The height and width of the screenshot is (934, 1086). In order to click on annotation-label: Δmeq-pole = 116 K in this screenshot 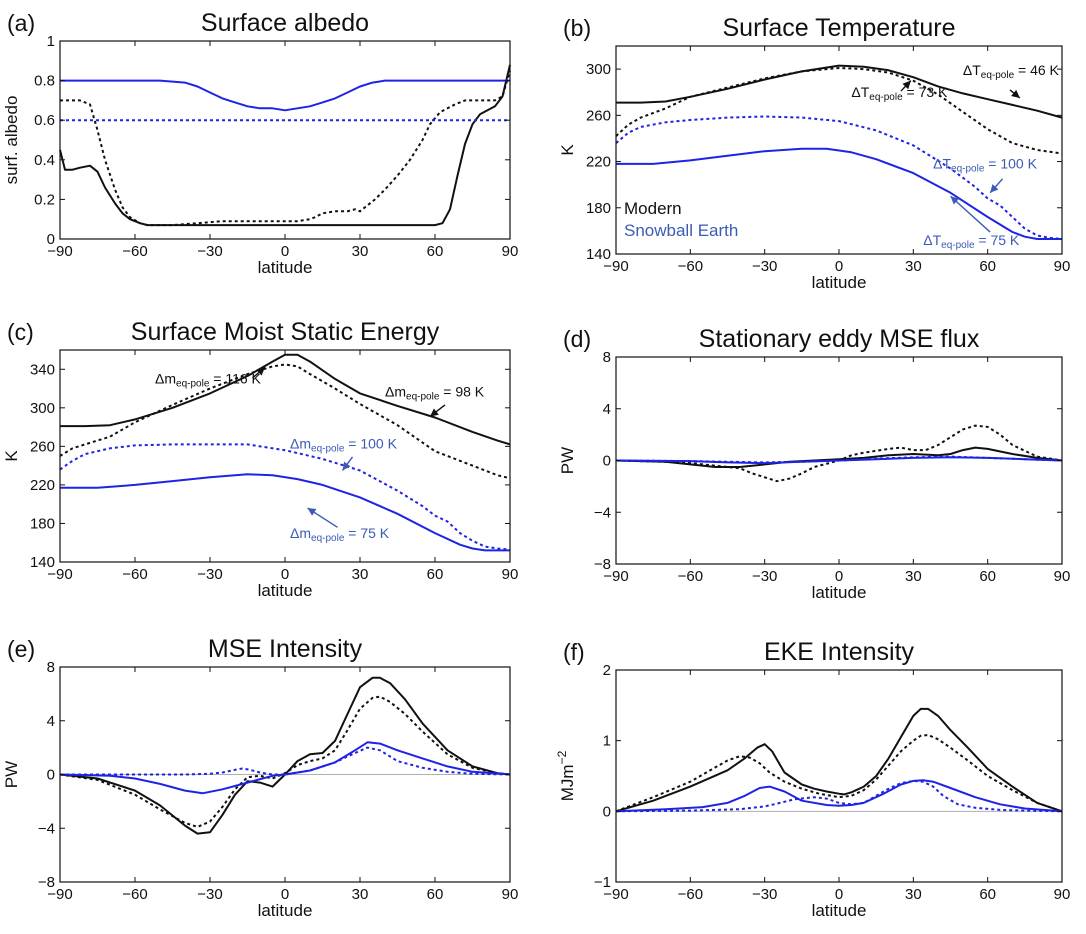, I will do `click(208, 380)`.